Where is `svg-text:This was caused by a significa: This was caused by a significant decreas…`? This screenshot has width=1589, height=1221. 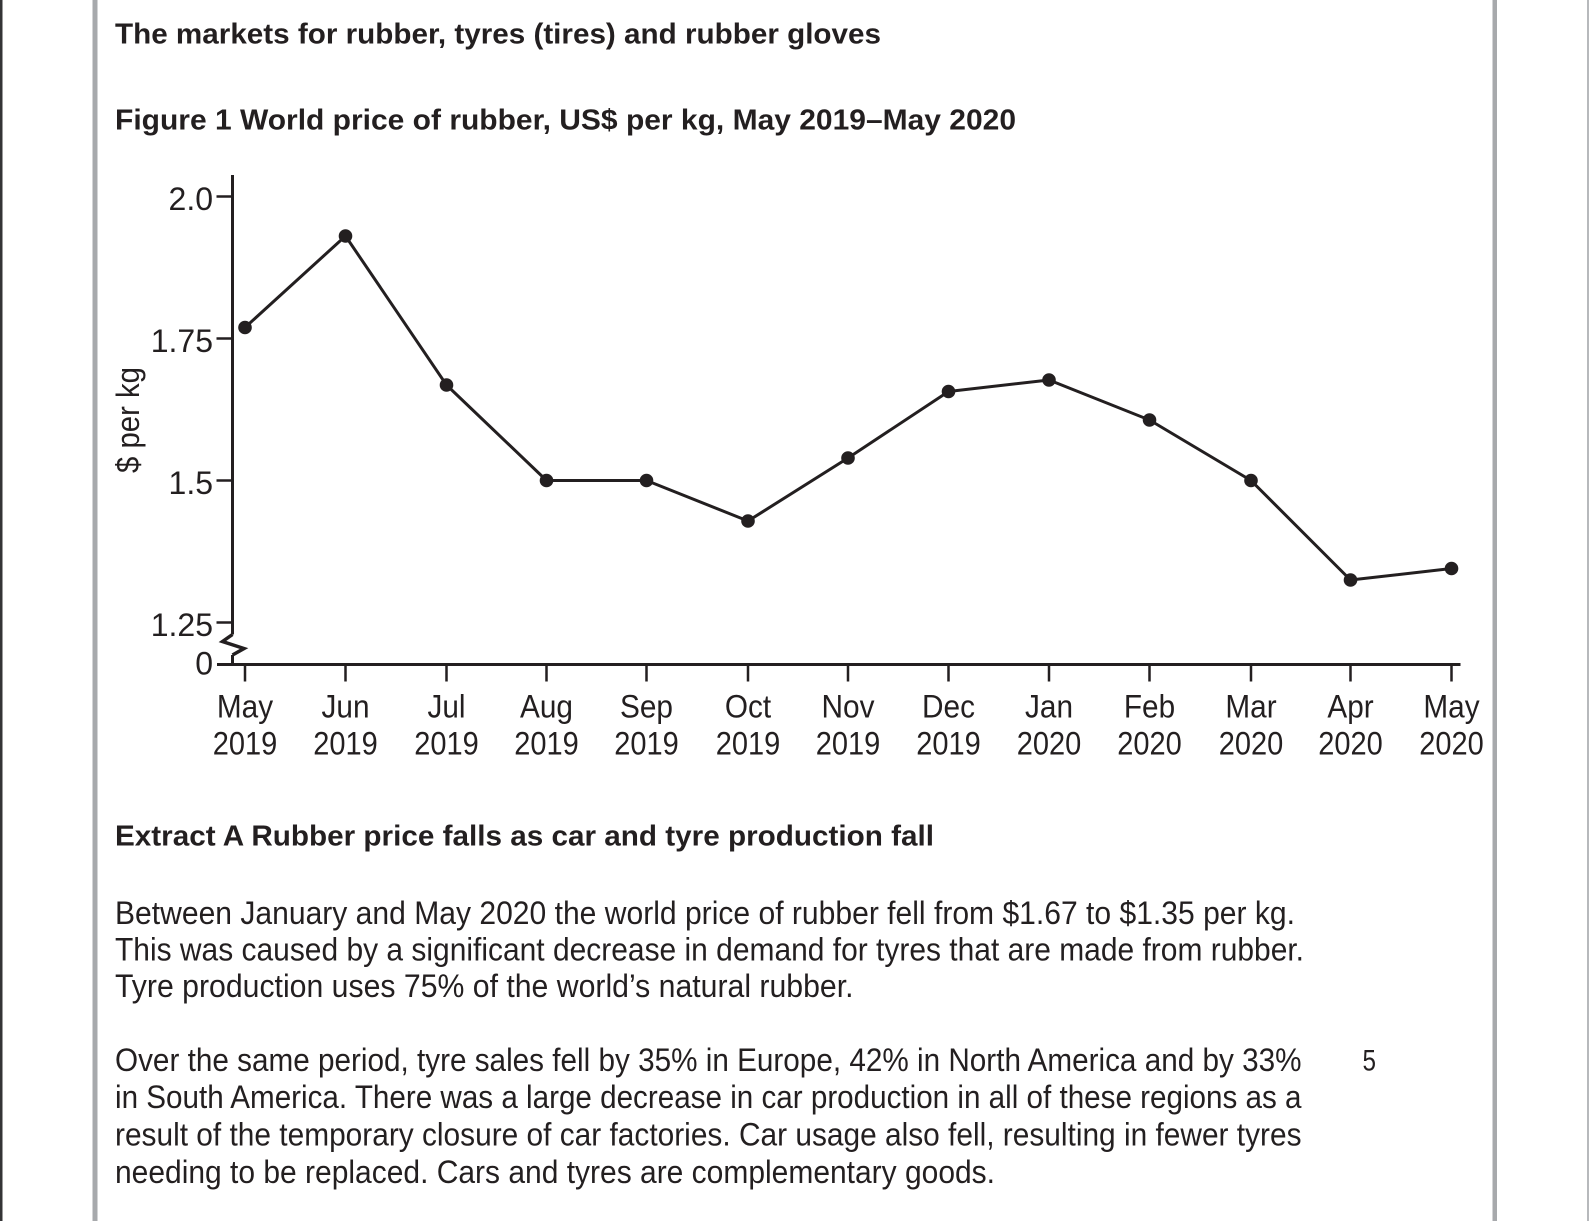
svg-text:This was caused by a significa: This was caused by a significant decreas… is located at coordinates (709, 950).